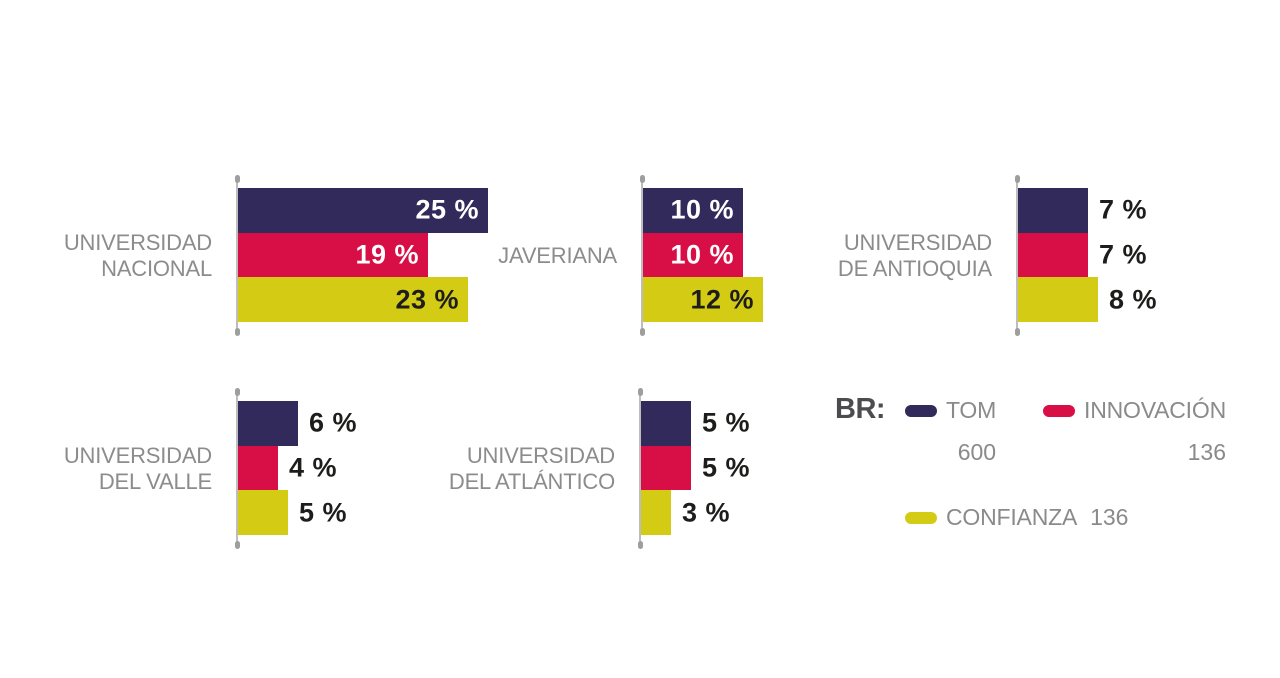 Image resolution: width=1280 pixels, height=678 pixels. What do you see at coordinates (1155, 410) in the screenshot?
I see `legend-label-innovacion: INNOVACIÓN` at bounding box center [1155, 410].